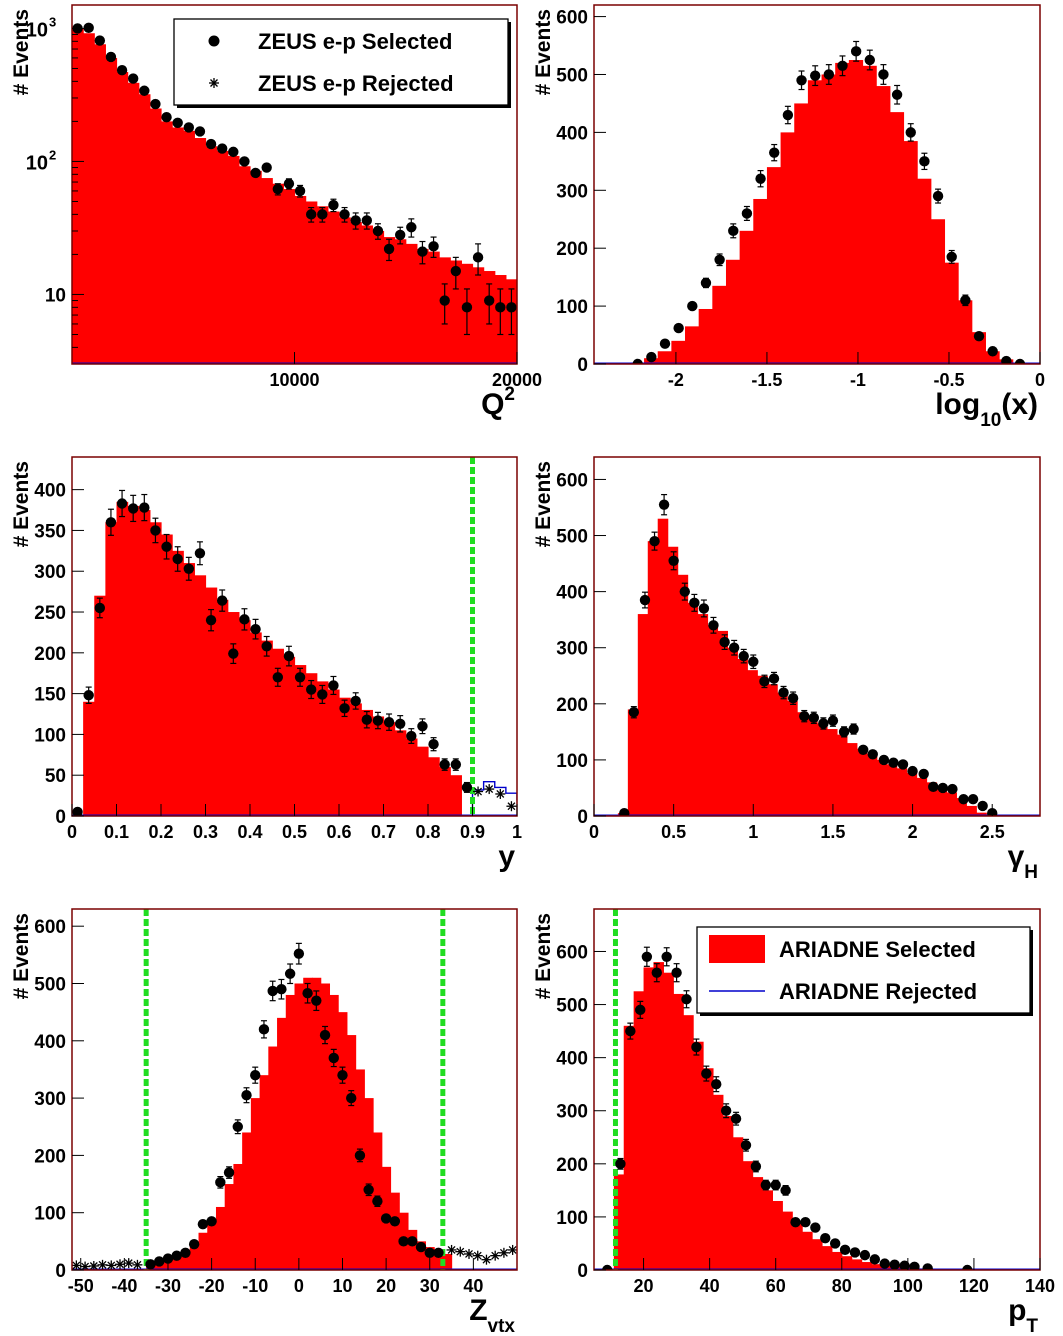  I want to click on y-tick-label: 50, so click(55, 776).